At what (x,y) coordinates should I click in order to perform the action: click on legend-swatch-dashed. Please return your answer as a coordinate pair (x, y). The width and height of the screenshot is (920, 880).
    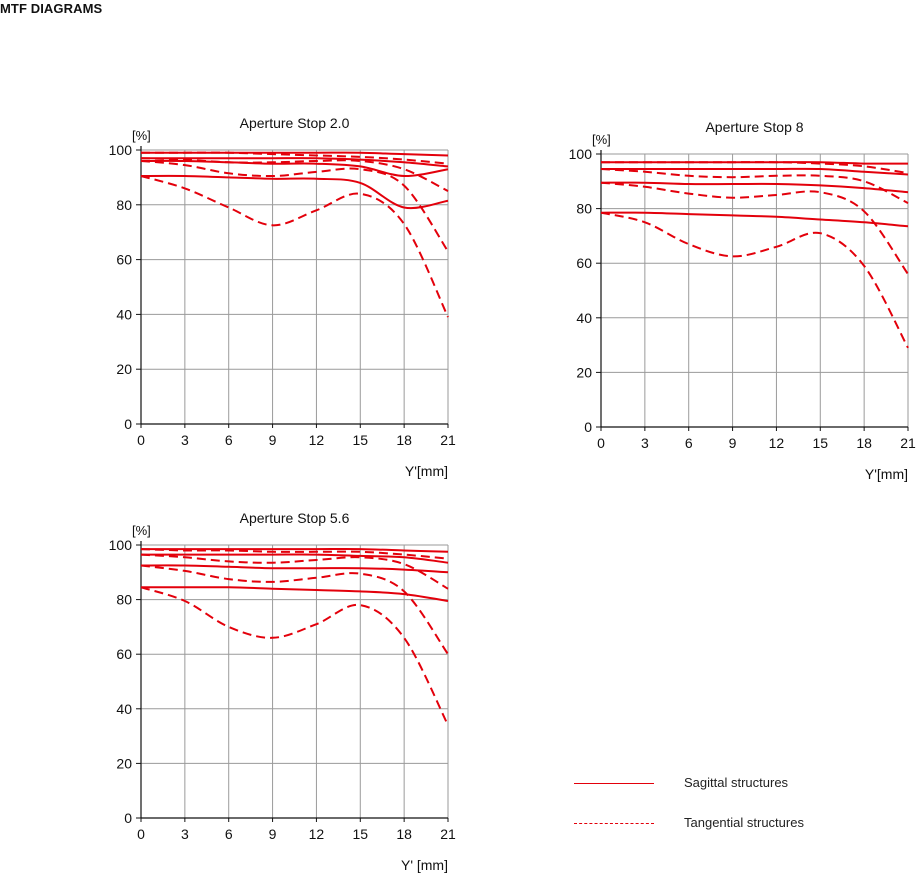
    Looking at the image, I should click on (614, 823).